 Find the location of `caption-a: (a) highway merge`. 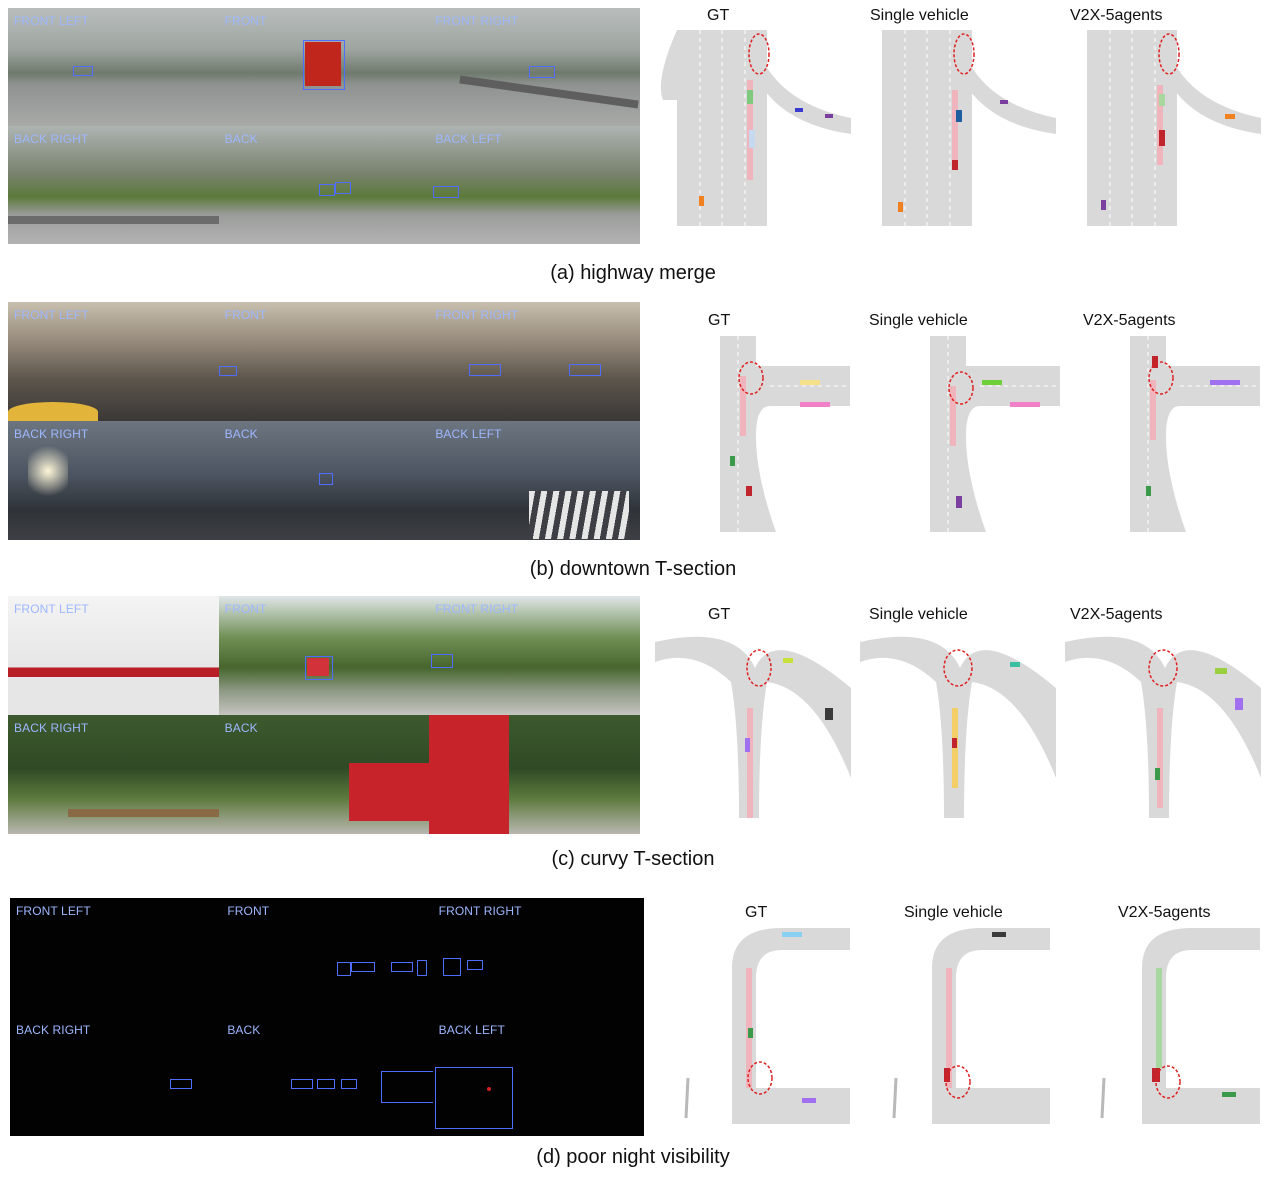

caption-a: (a) highway merge is located at coordinates (633, 273).